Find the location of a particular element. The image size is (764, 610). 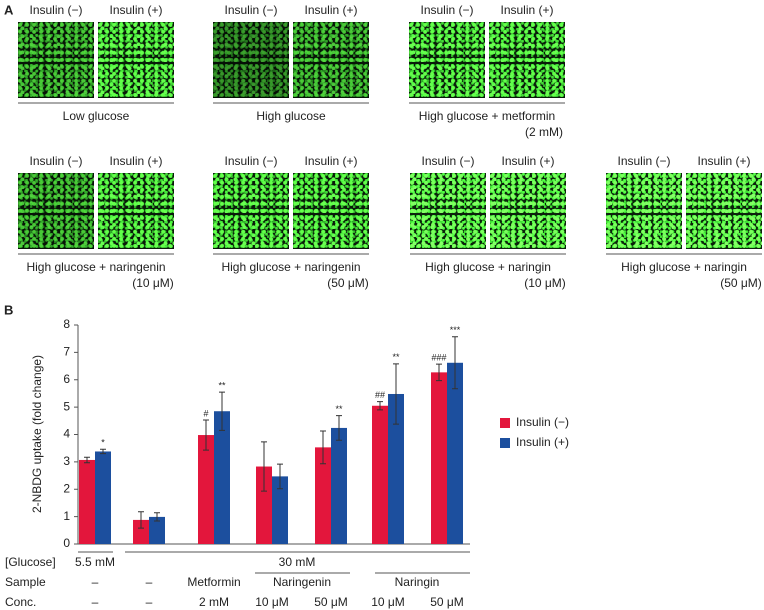

x-tick-label: 2 mM is located at coordinates (214, 602).